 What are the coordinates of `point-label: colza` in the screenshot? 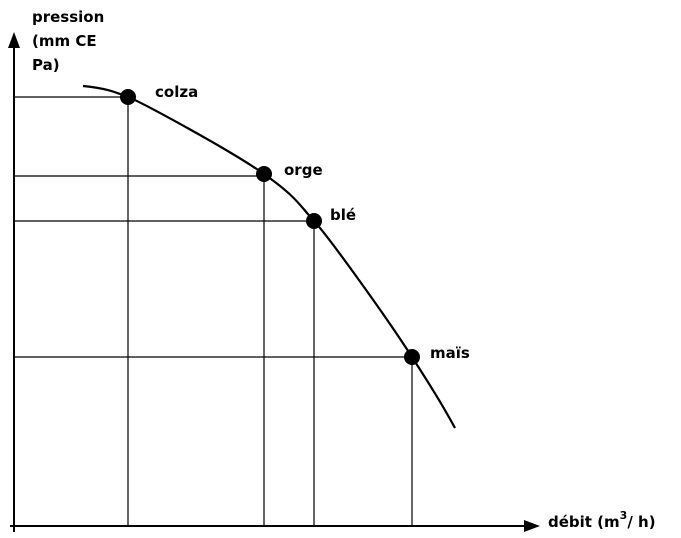 It's located at (176, 92).